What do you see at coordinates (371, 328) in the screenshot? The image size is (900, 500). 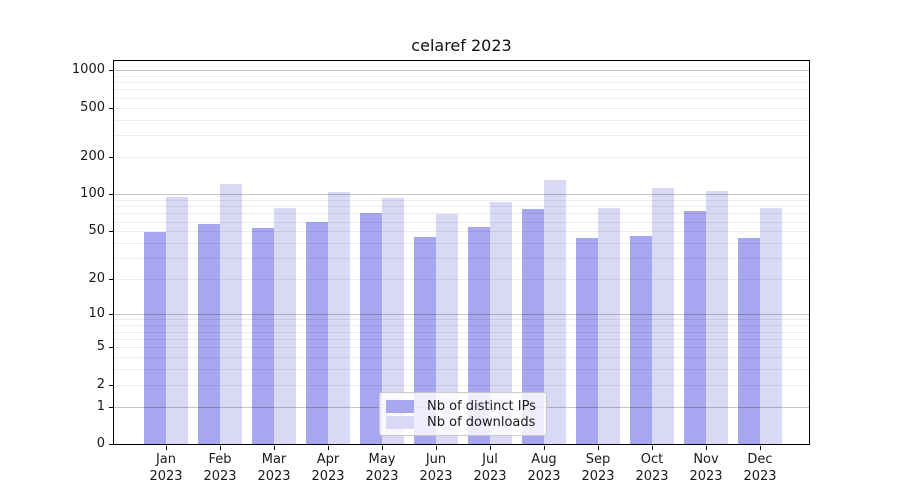 I see `bar-nb-of-distinct-ips-may` at bounding box center [371, 328].